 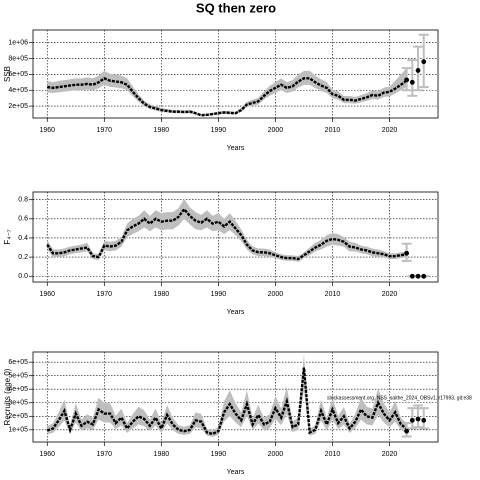 What do you see at coordinates (23, 276) in the screenshot?
I see `y-tick-label: 0.0` at bounding box center [23, 276].